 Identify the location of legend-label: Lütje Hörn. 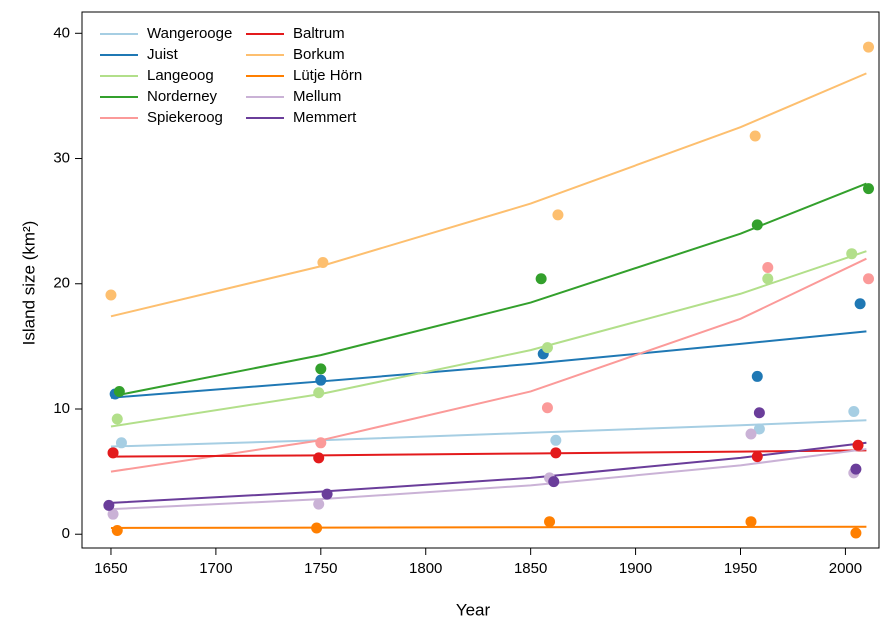
(327, 75).